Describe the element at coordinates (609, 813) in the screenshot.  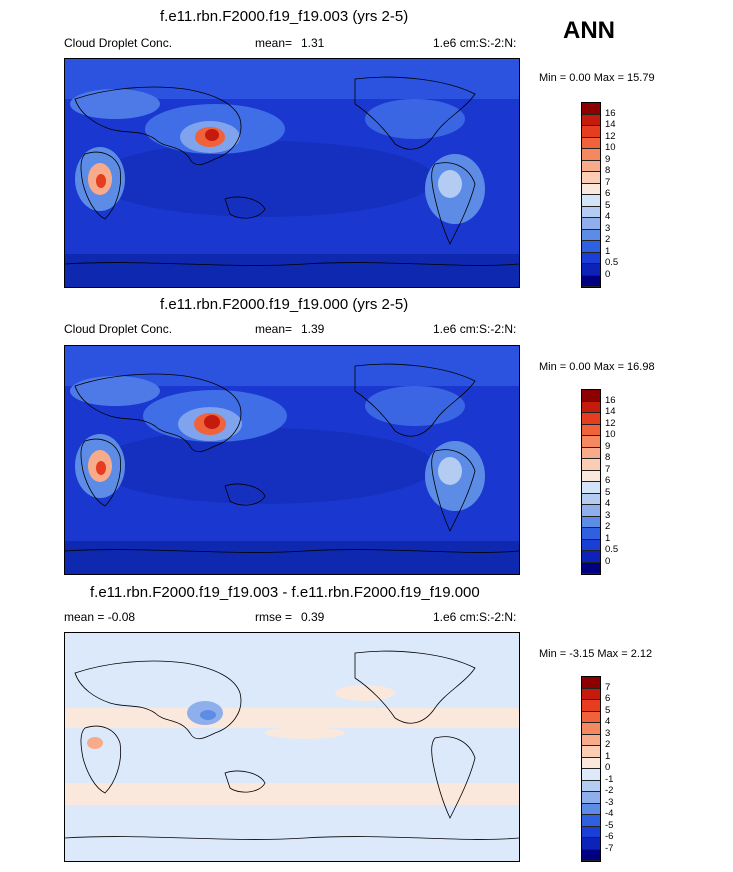
I see `colorbar-label: -4` at that location.